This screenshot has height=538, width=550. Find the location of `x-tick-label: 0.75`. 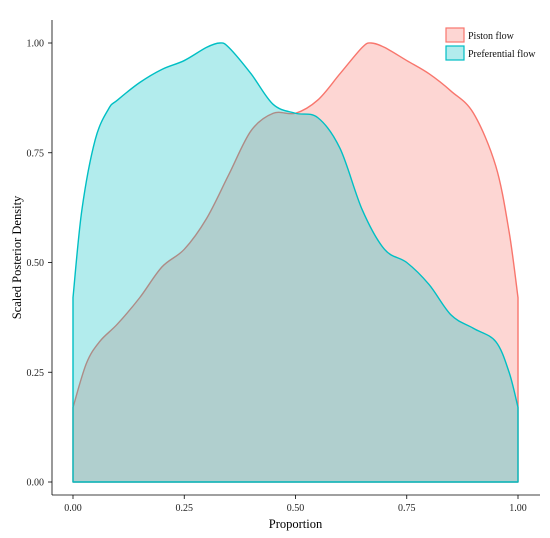

x-tick-label: 0.75 is located at coordinates (407, 508).